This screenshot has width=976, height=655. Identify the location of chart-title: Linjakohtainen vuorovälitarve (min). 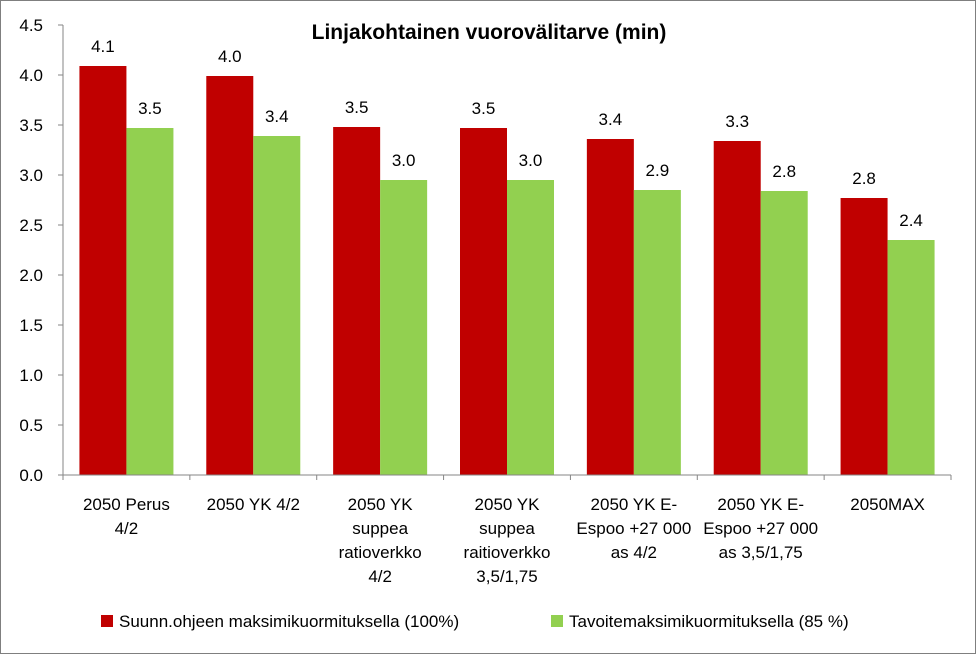
(489, 32).